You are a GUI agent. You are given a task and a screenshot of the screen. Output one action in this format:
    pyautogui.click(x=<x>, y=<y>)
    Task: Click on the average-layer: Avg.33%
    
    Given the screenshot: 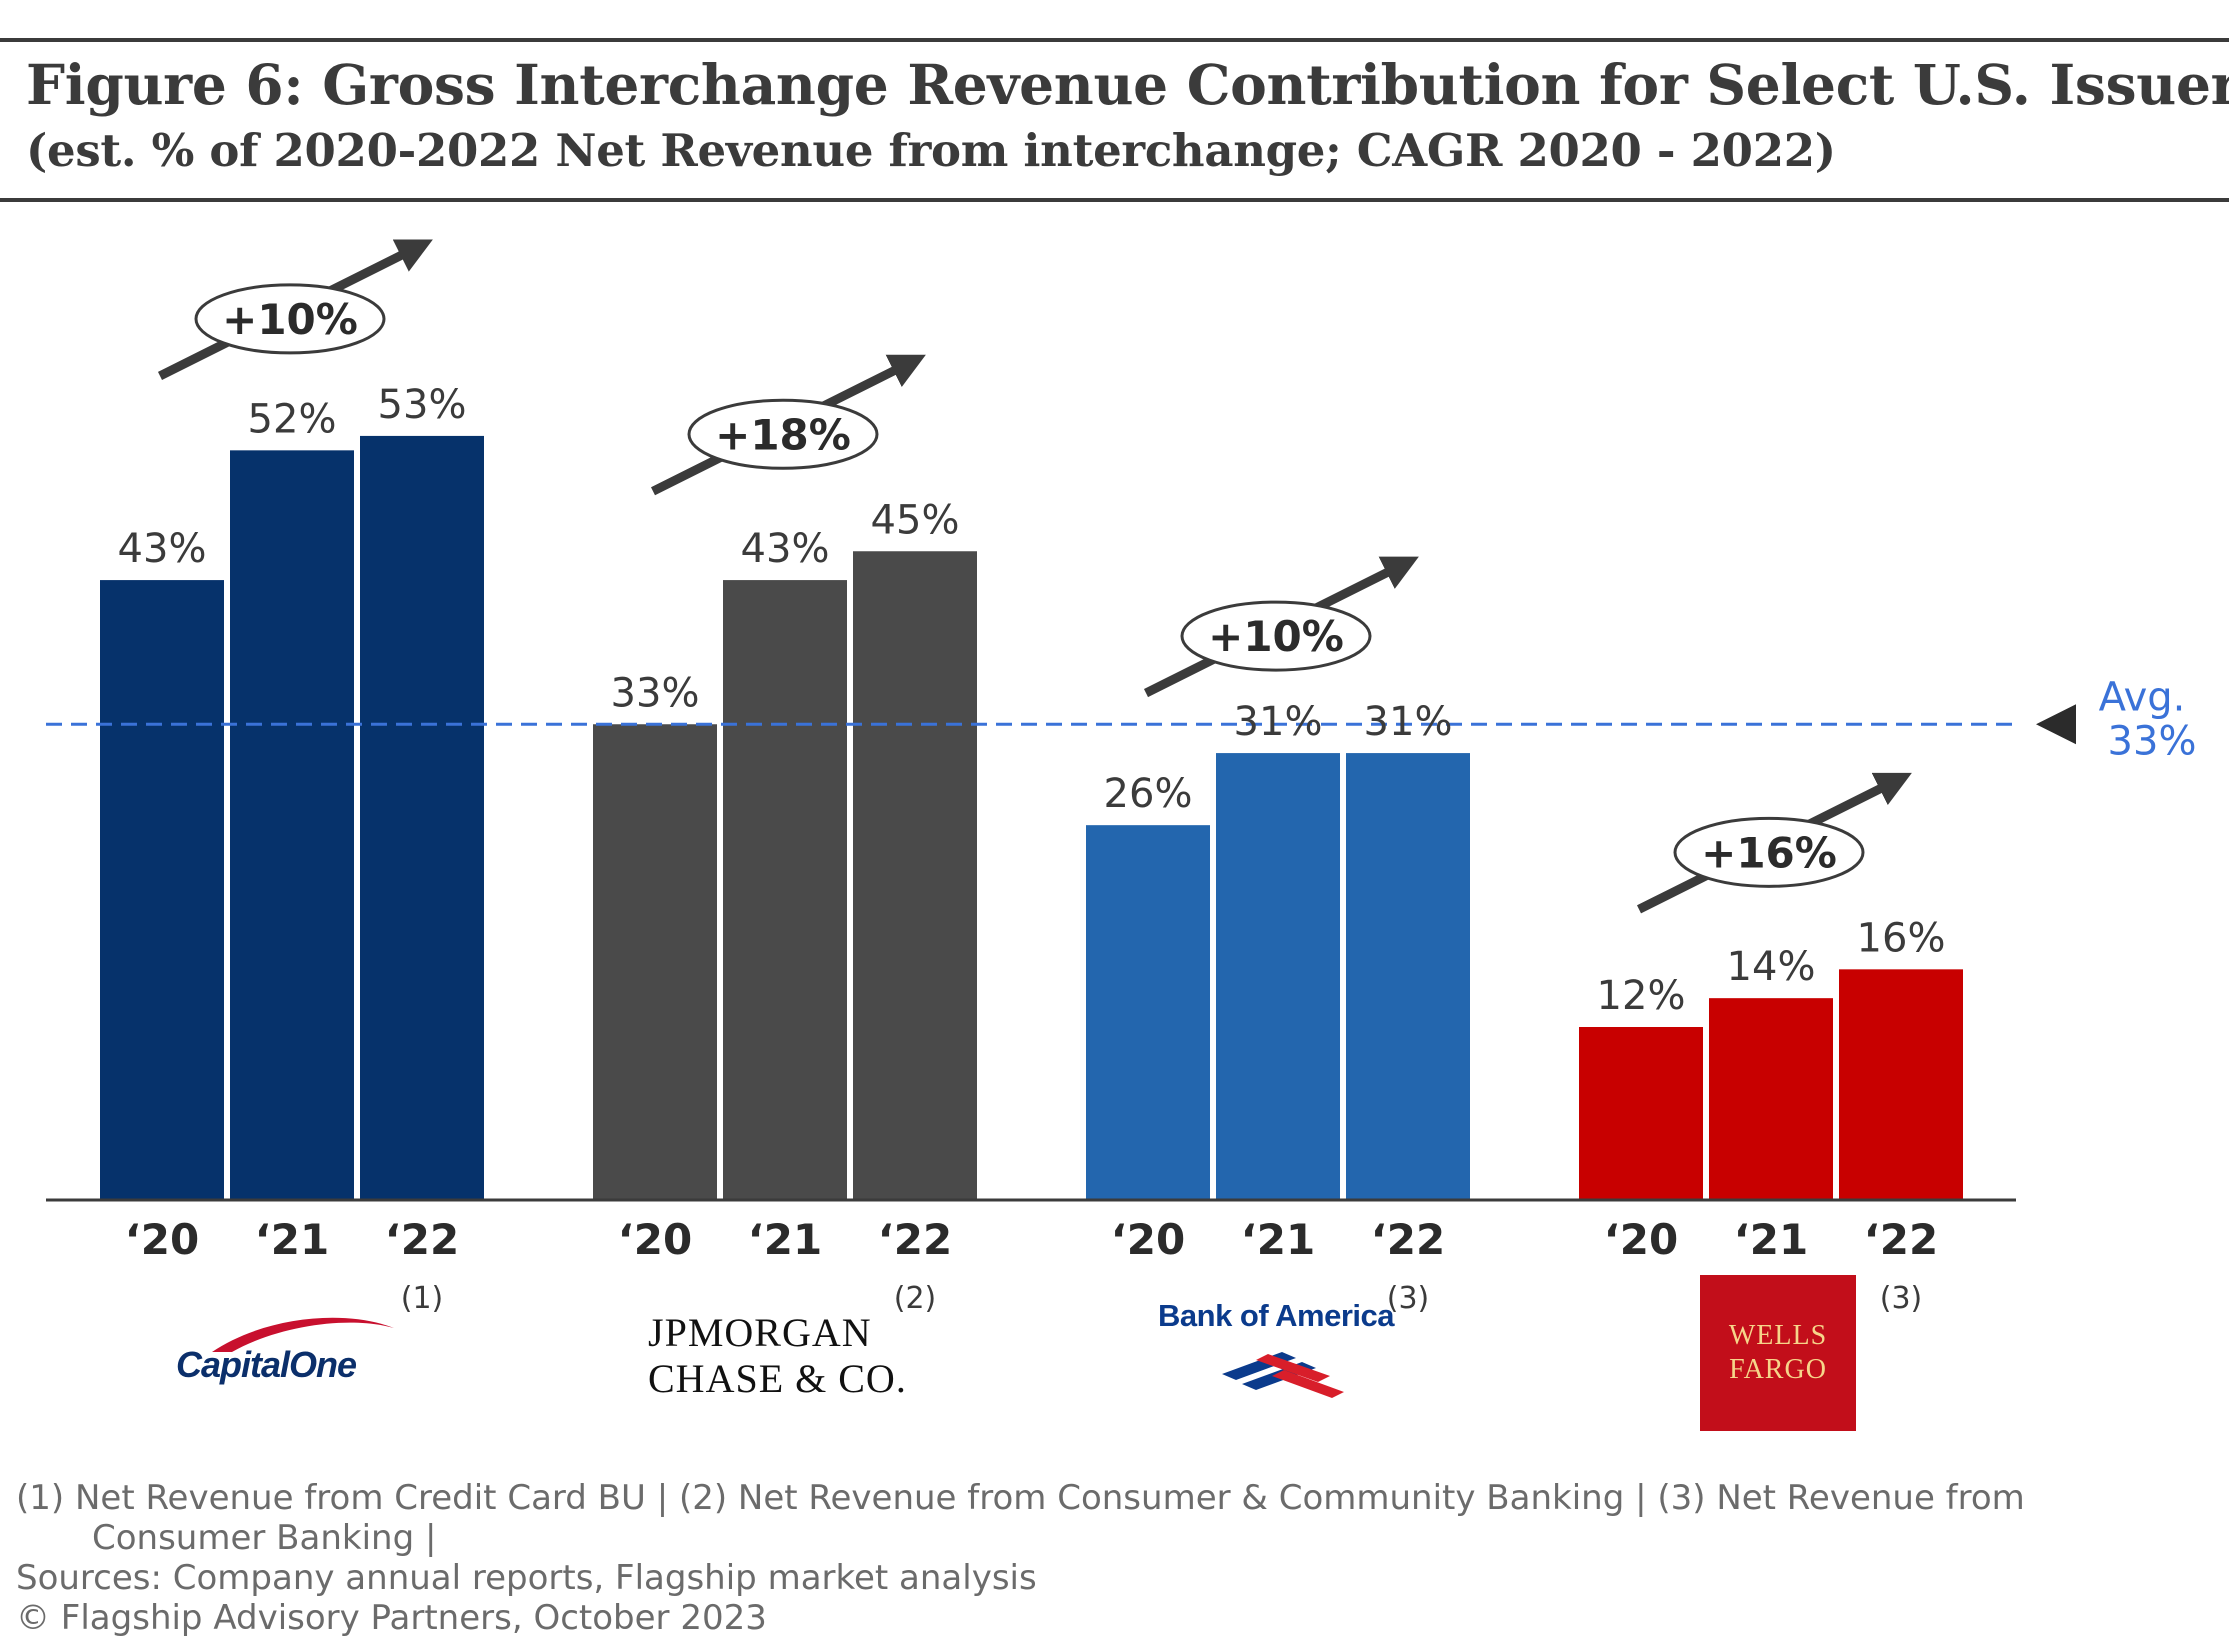 What is the action you would take?
    pyautogui.click(x=1121, y=719)
    